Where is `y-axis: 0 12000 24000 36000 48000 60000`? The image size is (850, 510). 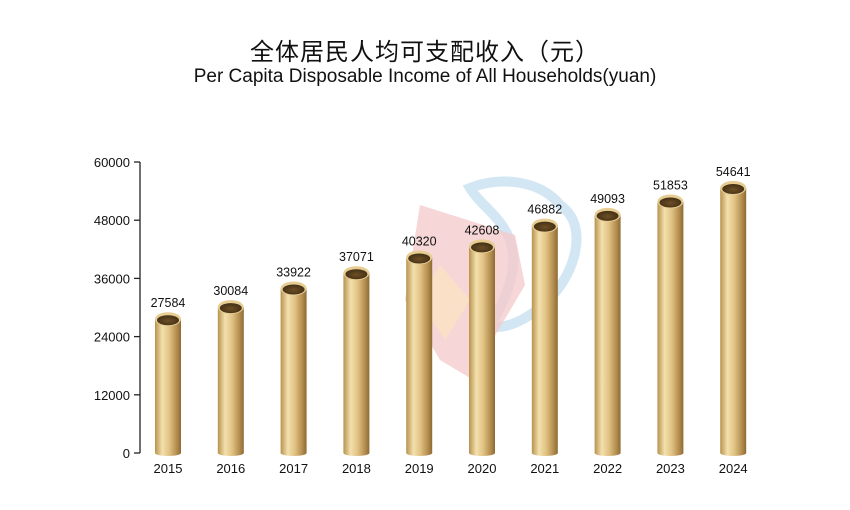 y-axis: 0 12000 24000 36000 48000 60000 is located at coordinates (117, 308).